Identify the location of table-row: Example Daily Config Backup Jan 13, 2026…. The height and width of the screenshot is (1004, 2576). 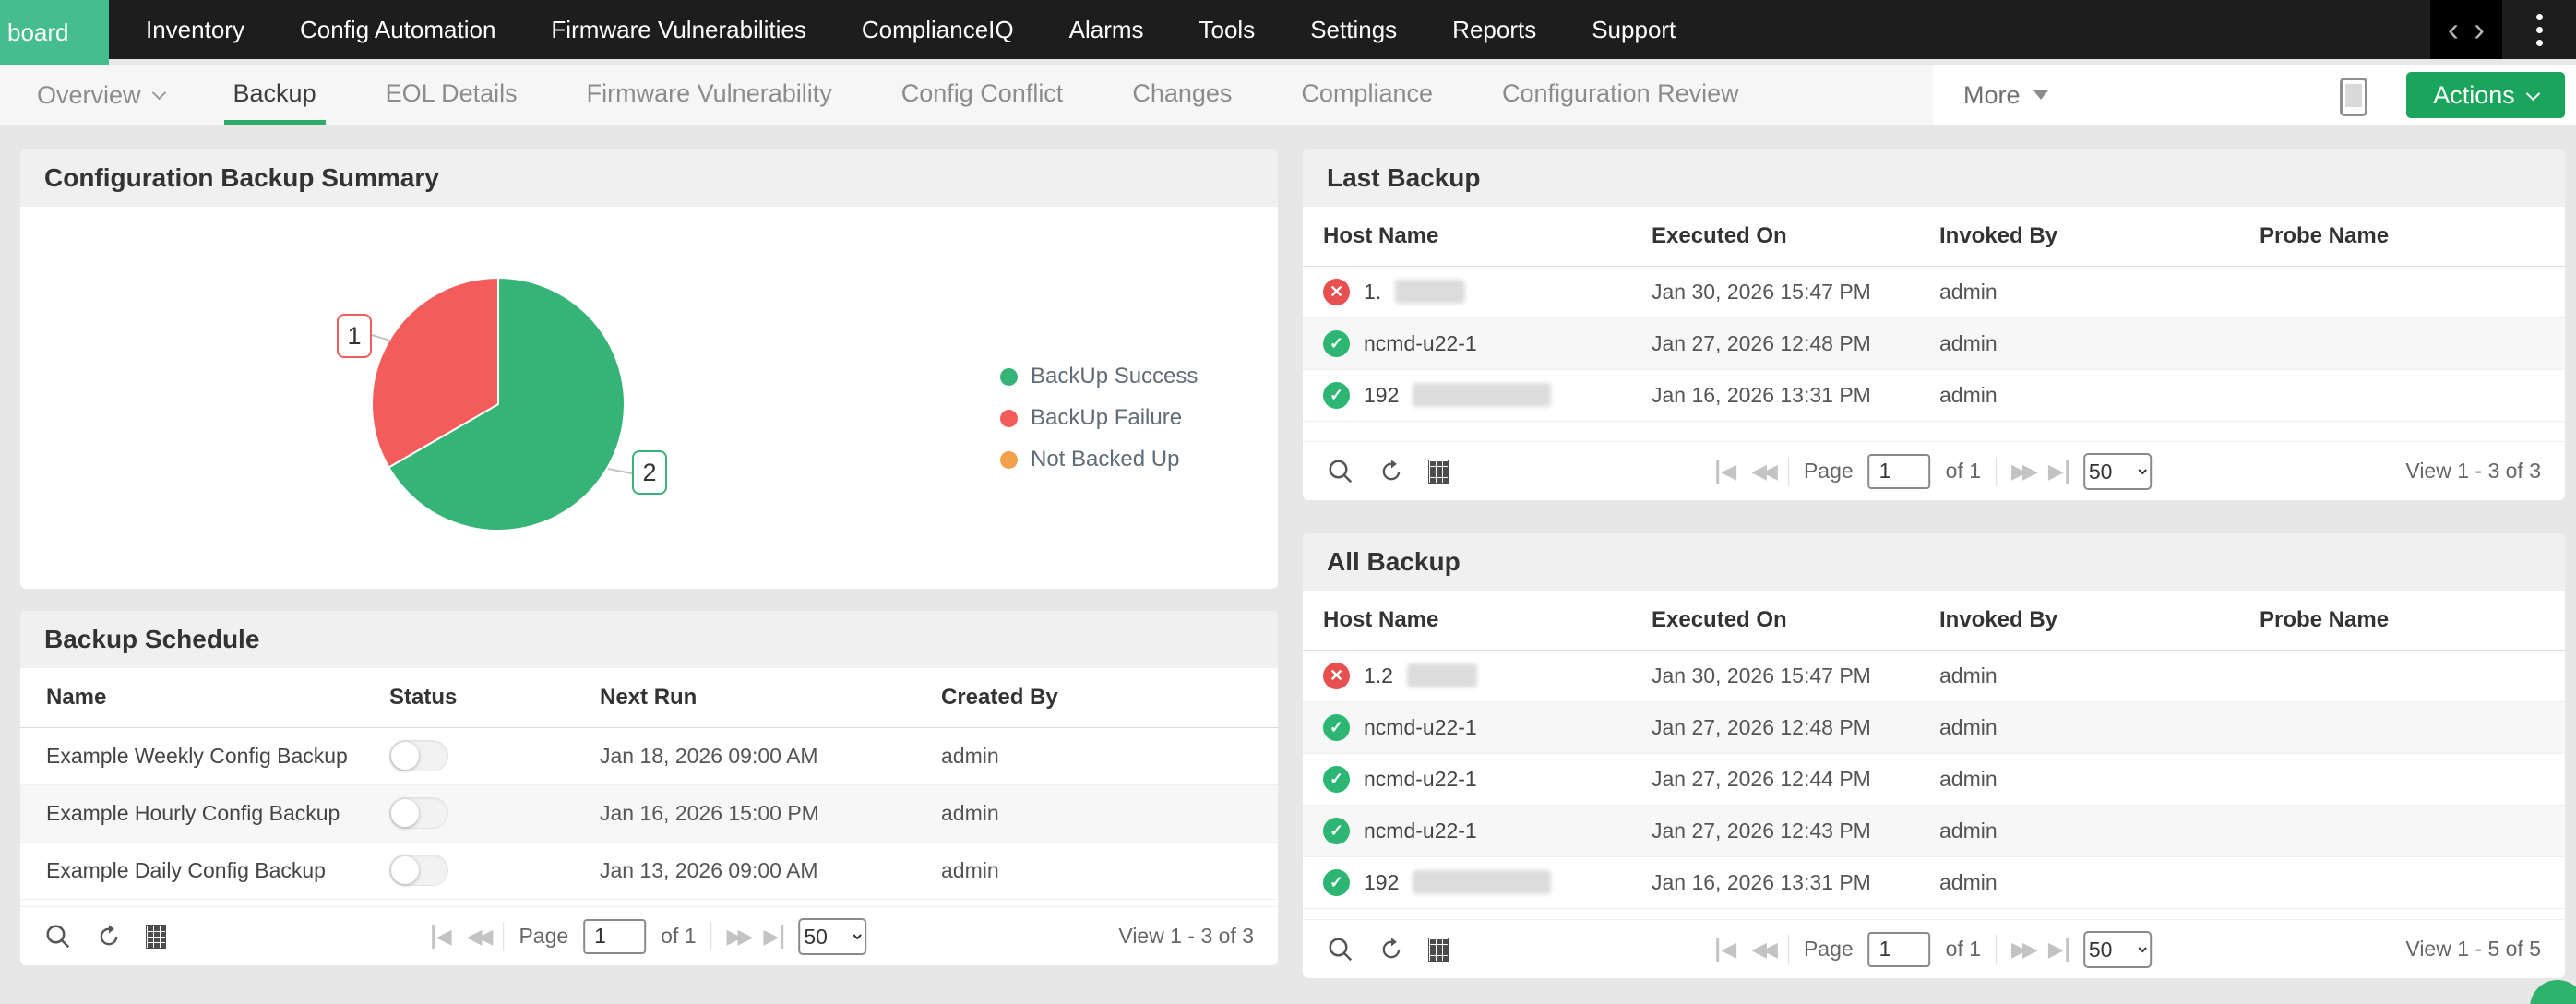
(649, 871).